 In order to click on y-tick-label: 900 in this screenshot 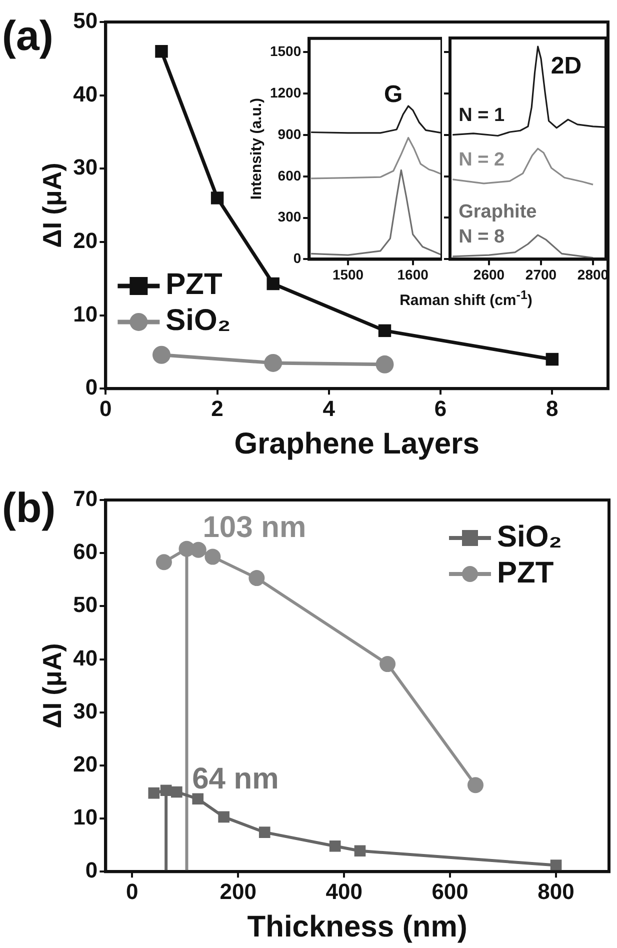, I will do `click(290, 134)`.